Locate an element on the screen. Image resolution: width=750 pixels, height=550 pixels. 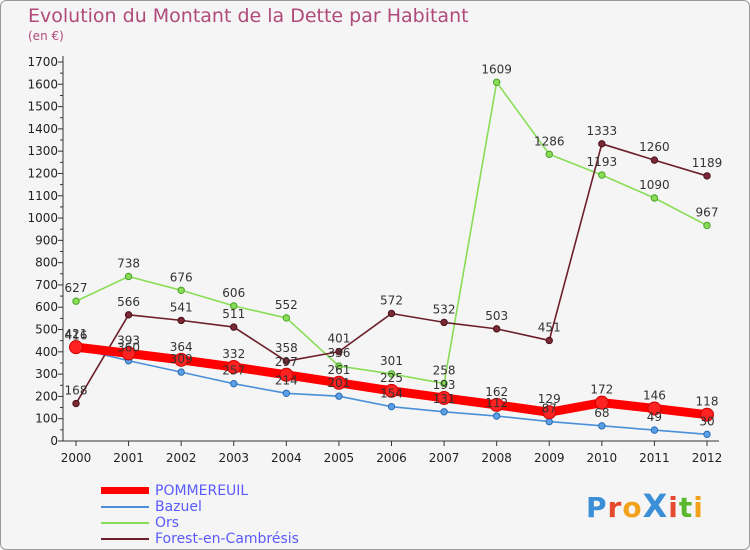
data-label-ors: 606 is located at coordinates (233, 293).